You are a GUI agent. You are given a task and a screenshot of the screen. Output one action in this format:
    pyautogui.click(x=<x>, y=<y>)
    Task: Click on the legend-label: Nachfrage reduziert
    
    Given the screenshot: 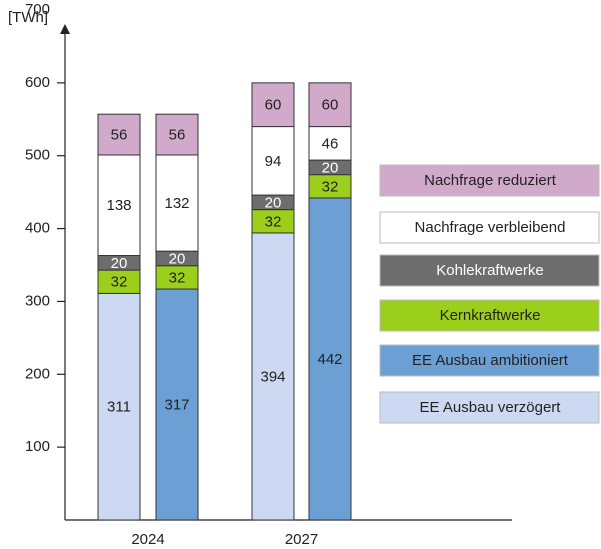 What is the action you would take?
    pyautogui.click(x=490, y=180)
    